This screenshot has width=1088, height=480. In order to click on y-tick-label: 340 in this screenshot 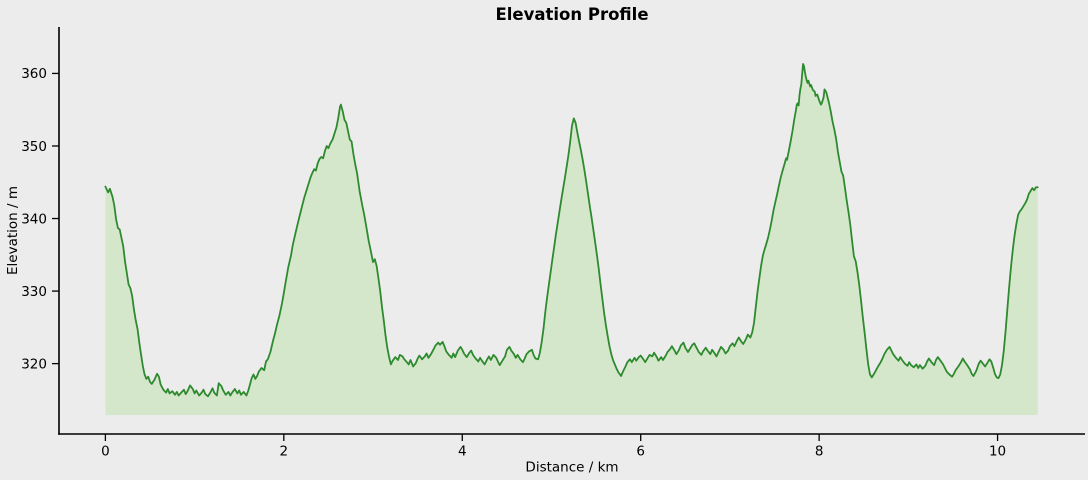, I will do `click(34, 219)`.